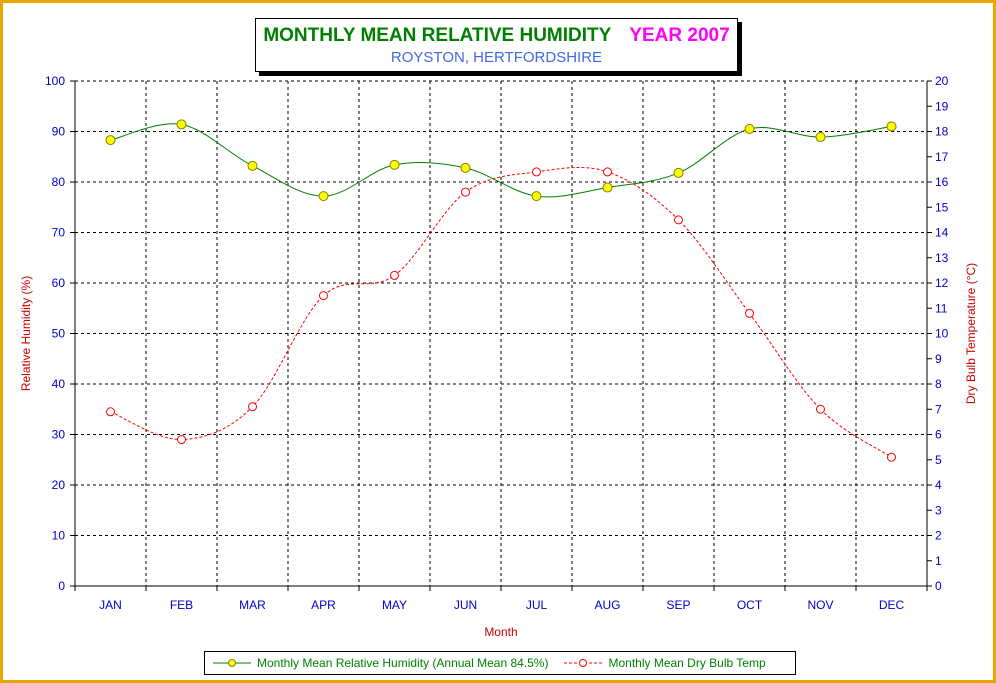 The width and height of the screenshot is (996, 683). I want to click on x-tick-label: JUL, so click(537, 605).